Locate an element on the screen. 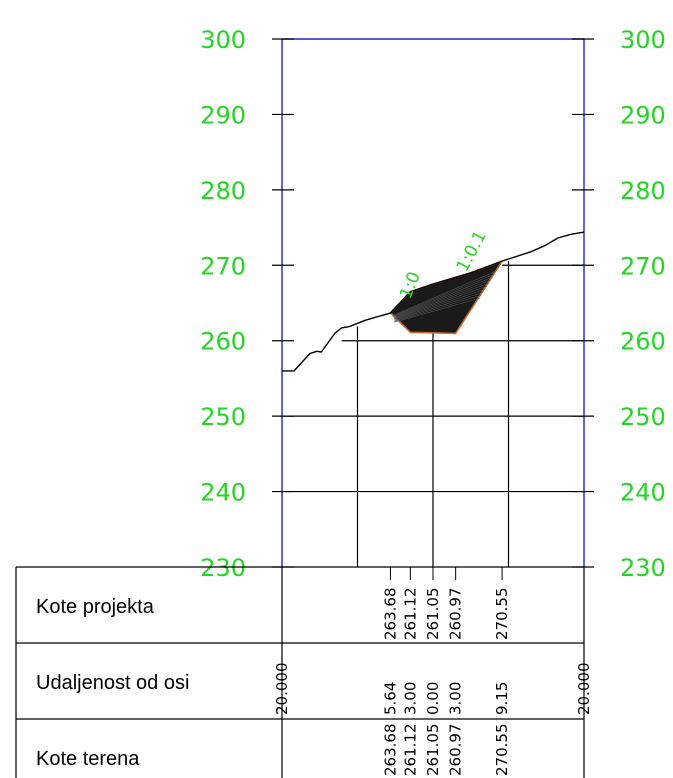 The width and height of the screenshot is (673, 778). station-project-value: 261.05 is located at coordinates (433, 614).